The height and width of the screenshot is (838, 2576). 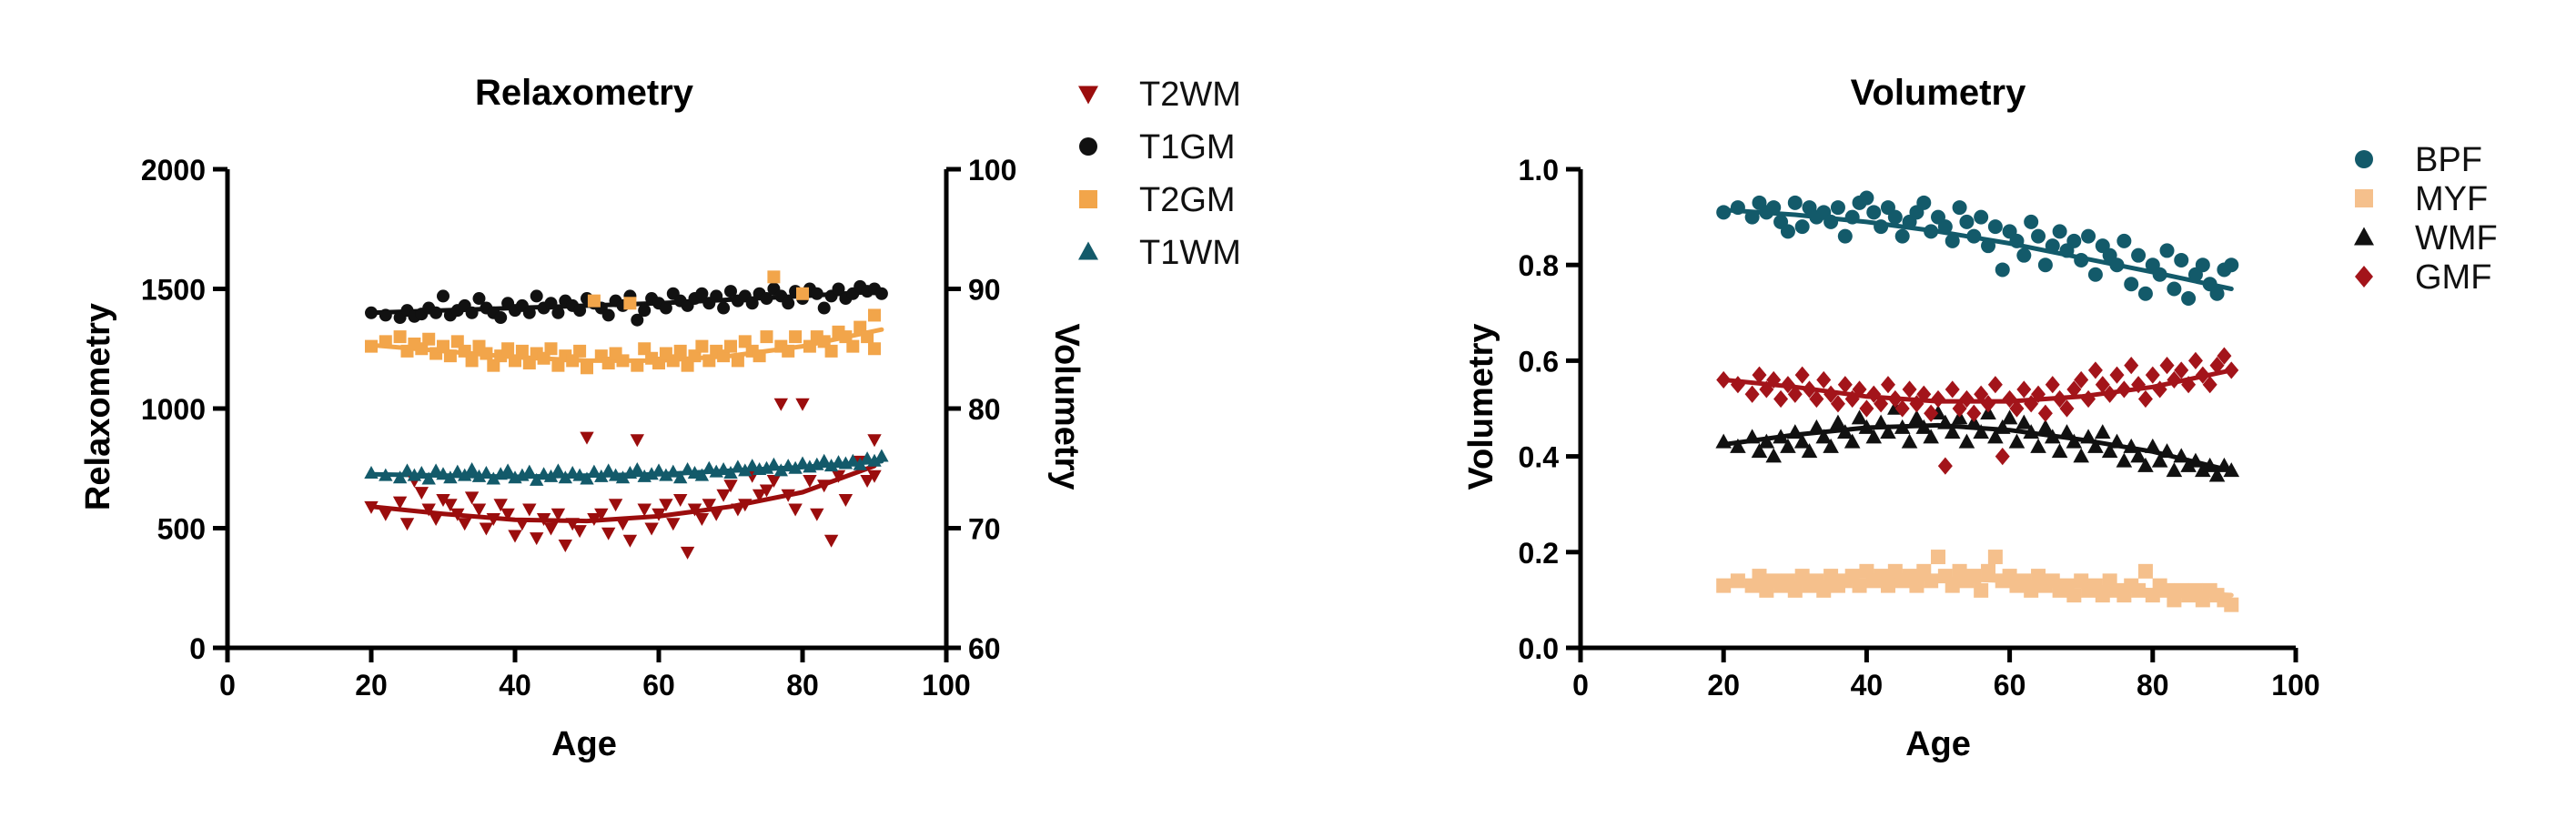 I want to click on relaxometry-x-tick-label: 80, so click(x=802, y=685).